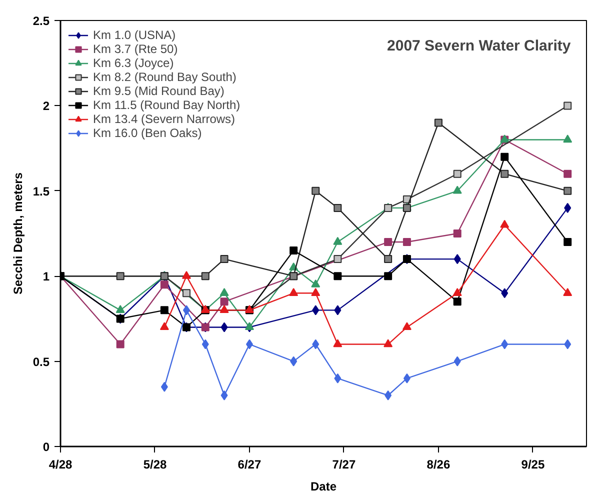  What do you see at coordinates (41, 191) in the screenshot?
I see `y-tick-label: 1.5` at bounding box center [41, 191].